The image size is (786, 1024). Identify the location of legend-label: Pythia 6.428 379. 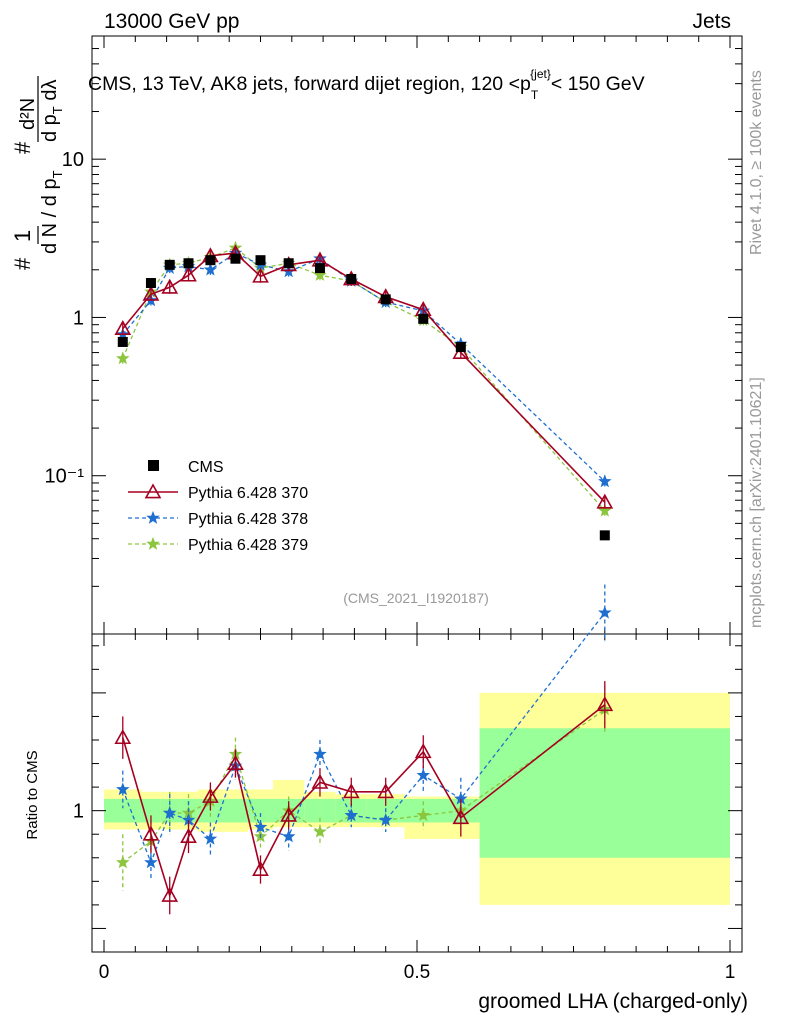
(248, 545).